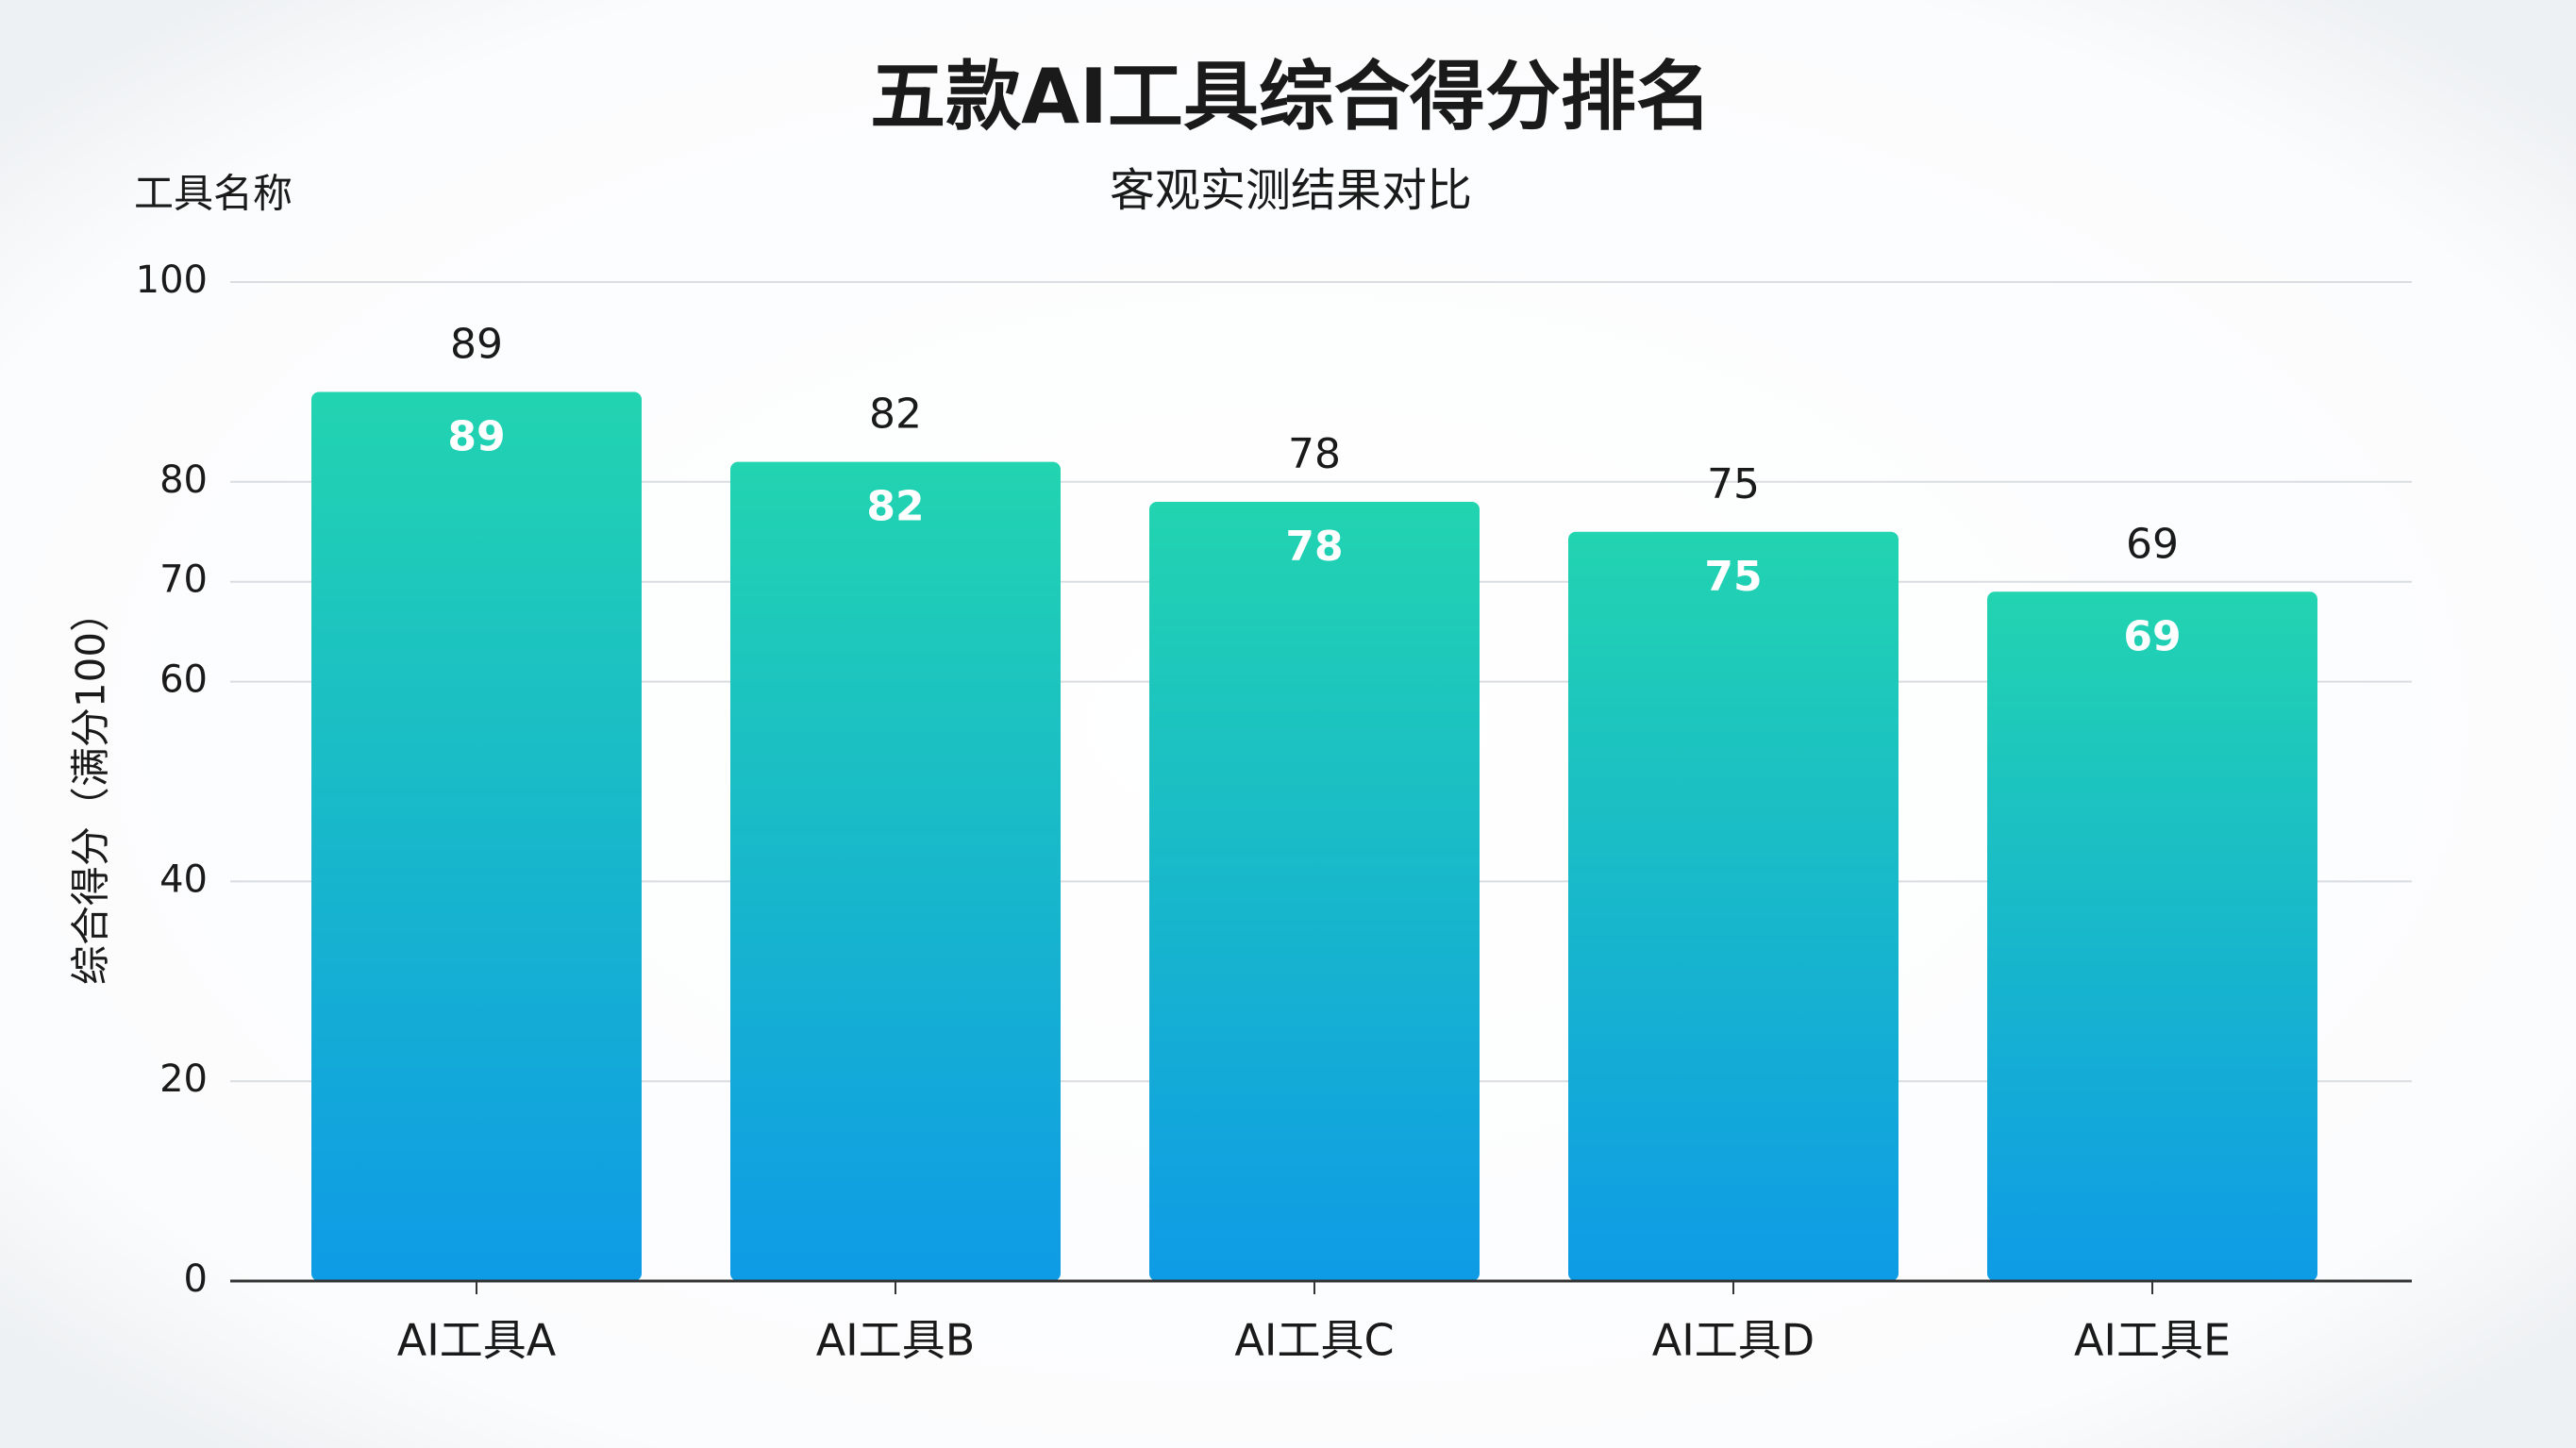 The height and width of the screenshot is (1448, 2576). What do you see at coordinates (2152, 1340) in the screenshot?
I see `x-tick-label: AI工具E` at bounding box center [2152, 1340].